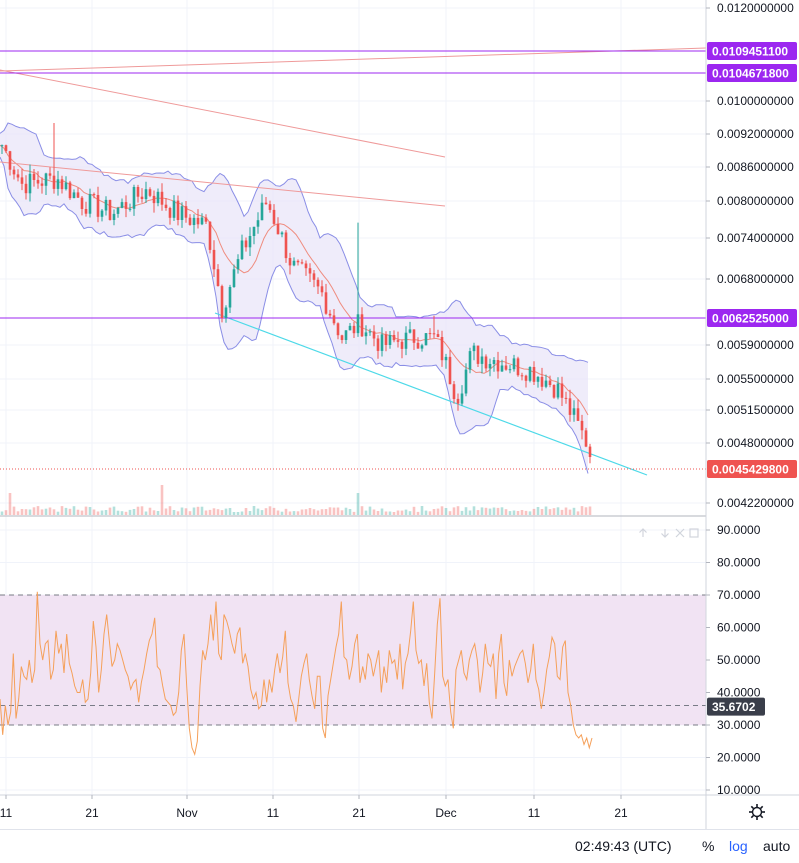  What do you see at coordinates (223, 113) in the screenshot?
I see `resistance-trendline` at bounding box center [223, 113].